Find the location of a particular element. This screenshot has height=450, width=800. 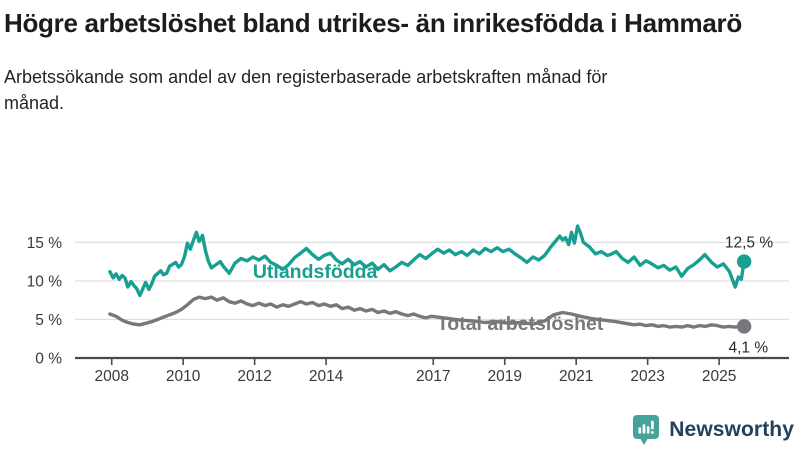

brand-name: Newsworthy is located at coordinates (731, 429).